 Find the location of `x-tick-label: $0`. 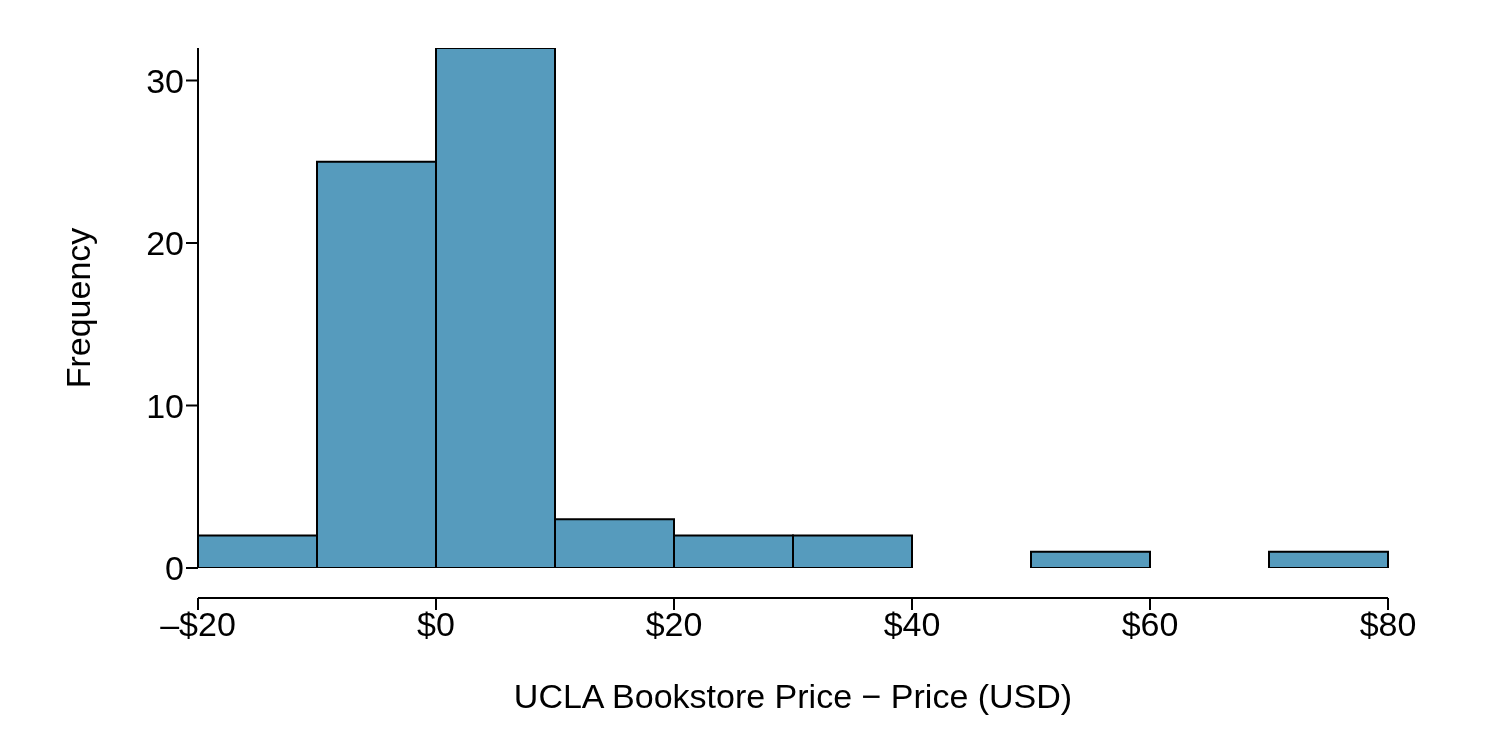

x-tick-label: $0 is located at coordinates (436, 624).